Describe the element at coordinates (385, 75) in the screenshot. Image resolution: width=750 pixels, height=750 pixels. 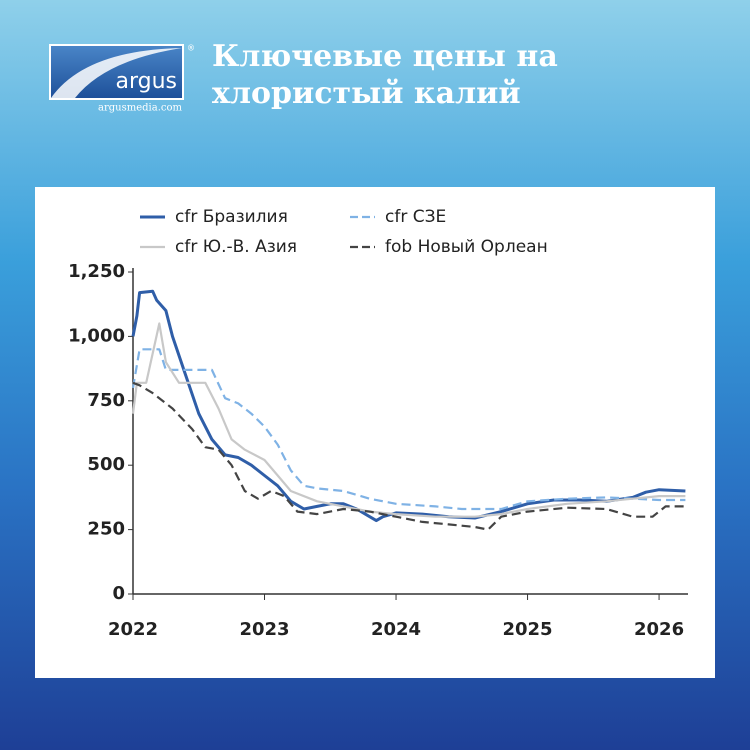
I see `title: Ключевые цены на хлористый калий` at that location.